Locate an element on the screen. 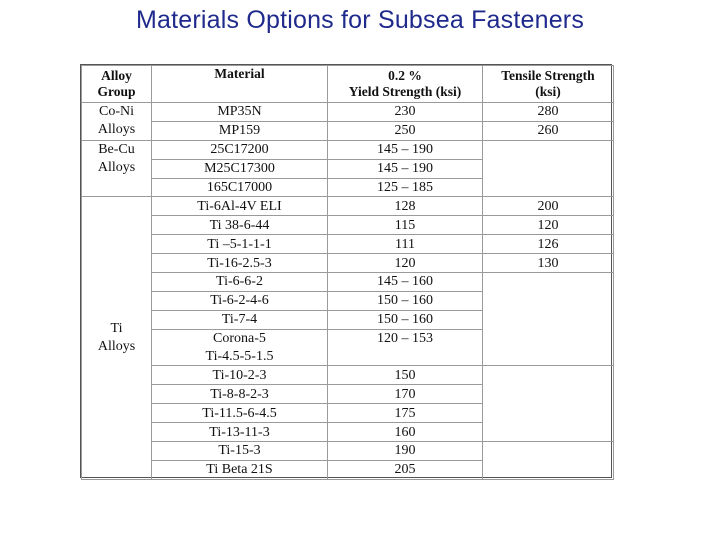 The image size is (720, 540). cell-yield: 120 – 153 is located at coordinates (405, 347).